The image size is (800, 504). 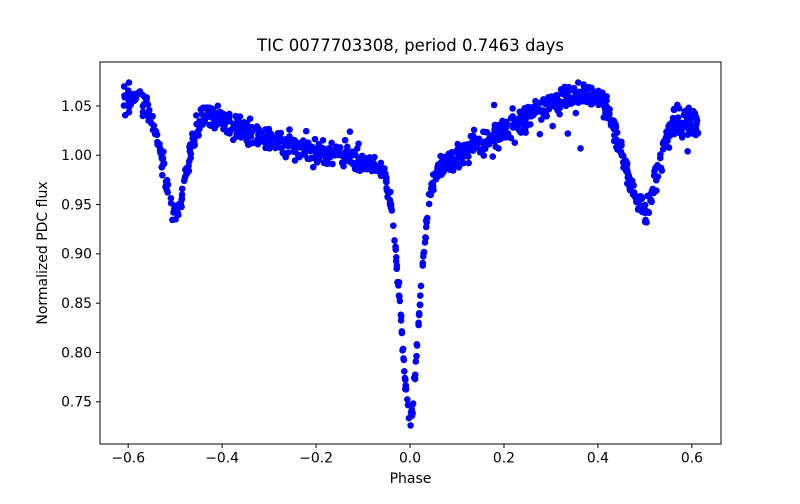 What do you see at coordinates (76, 255) in the screenshot?
I see `y-tick-label: 0.90` at bounding box center [76, 255].